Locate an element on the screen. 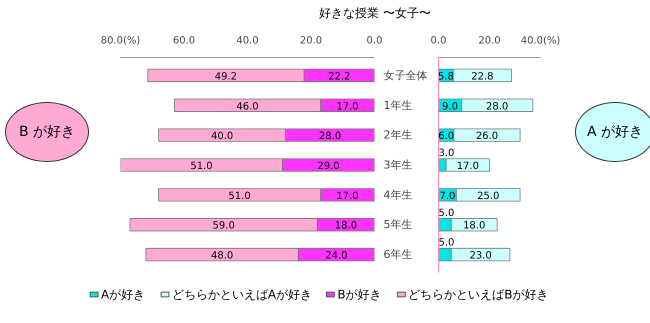 Image resolution: width=650 pixels, height=323 pixels. data-label: 22.2 is located at coordinates (339, 76).